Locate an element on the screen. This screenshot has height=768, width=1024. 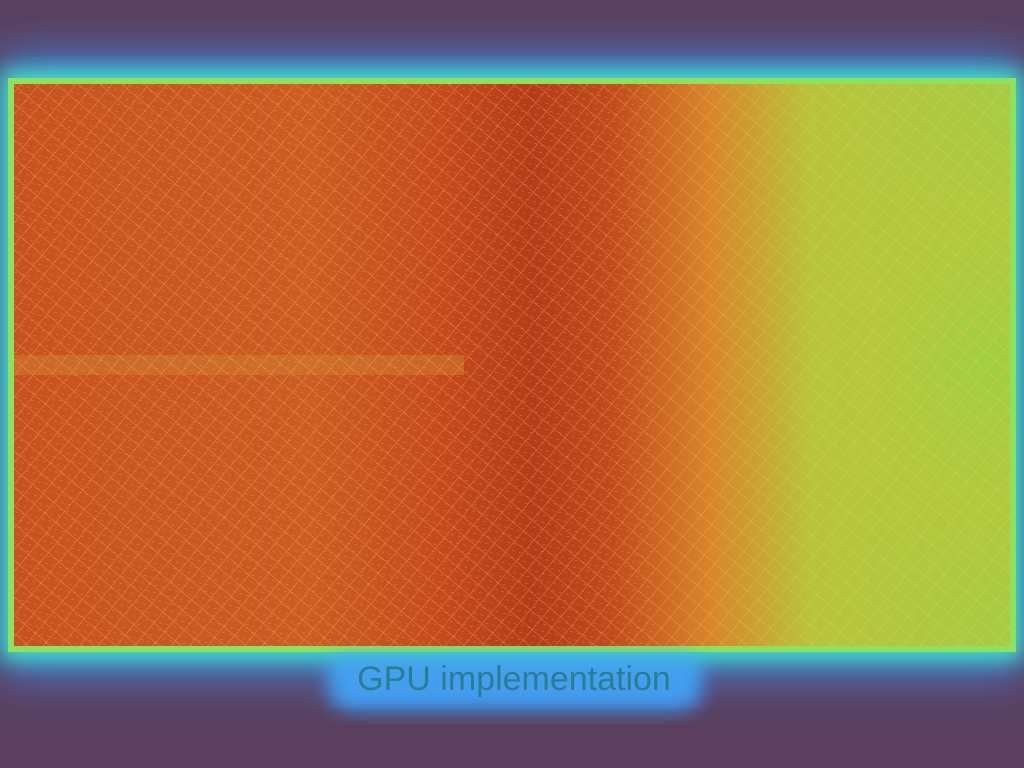
caption-bg is located at coordinates (515, 677).